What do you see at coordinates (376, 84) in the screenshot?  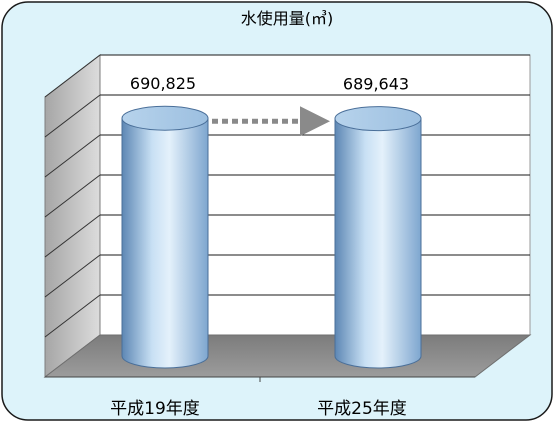 I see `value-label: 689,643` at bounding box center [376, 84].